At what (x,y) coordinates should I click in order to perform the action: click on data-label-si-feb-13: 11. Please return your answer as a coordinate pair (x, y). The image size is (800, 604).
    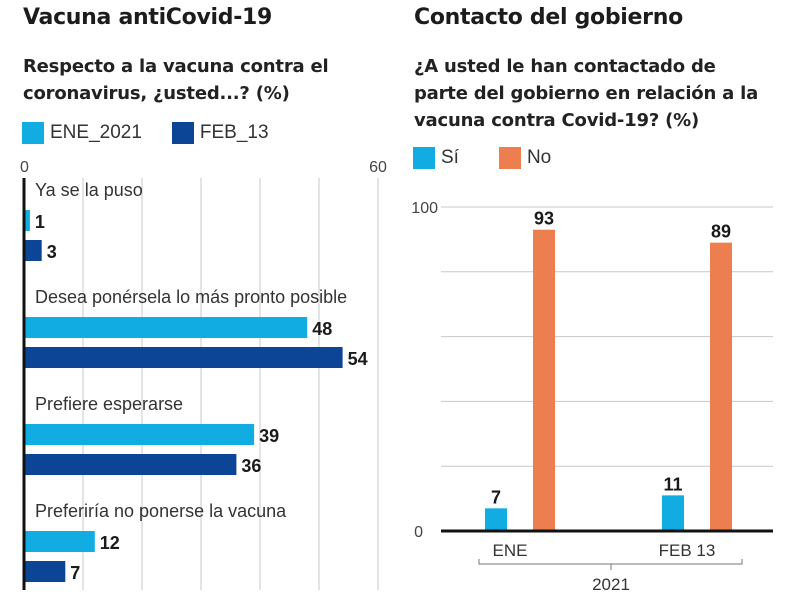
    Looking at the image, I should click on (672, 484).